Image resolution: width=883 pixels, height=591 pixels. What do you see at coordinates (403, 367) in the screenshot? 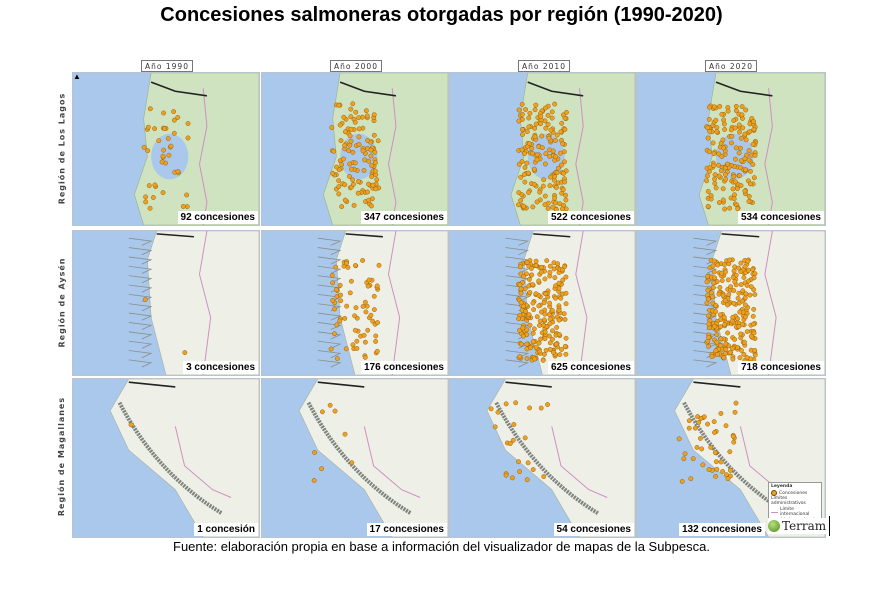
I see `concession-count-label: 176 concesiones` at bounding box center [403, 367].